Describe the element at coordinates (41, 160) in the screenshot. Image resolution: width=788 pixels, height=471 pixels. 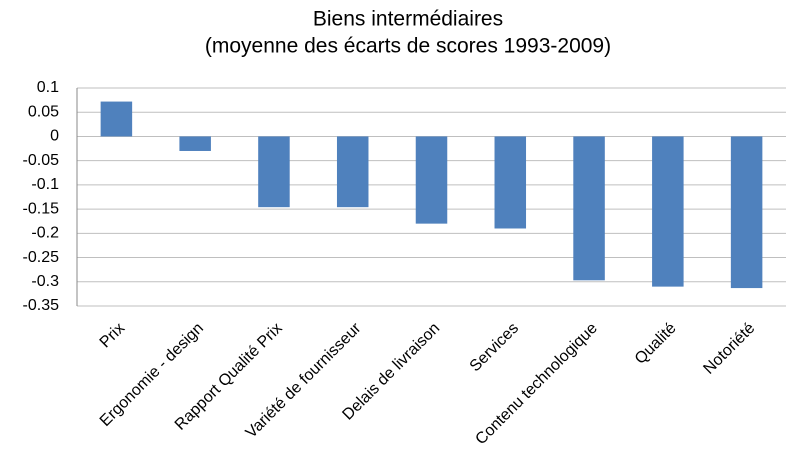
I see `y-tick-label: -0.05` at that location.